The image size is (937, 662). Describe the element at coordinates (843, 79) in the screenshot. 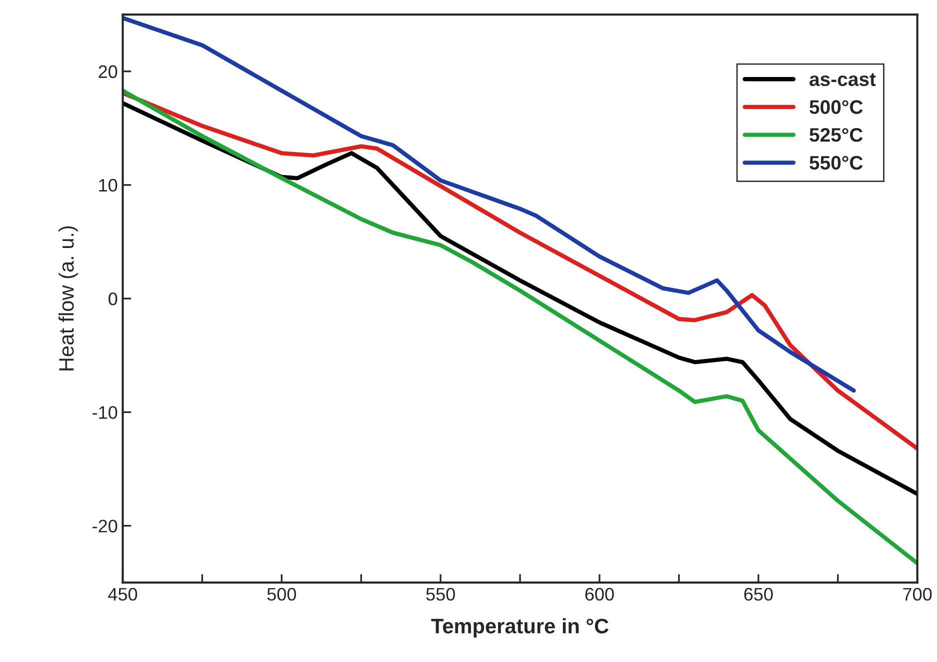

I see `legend-label: as-cast` at that location.